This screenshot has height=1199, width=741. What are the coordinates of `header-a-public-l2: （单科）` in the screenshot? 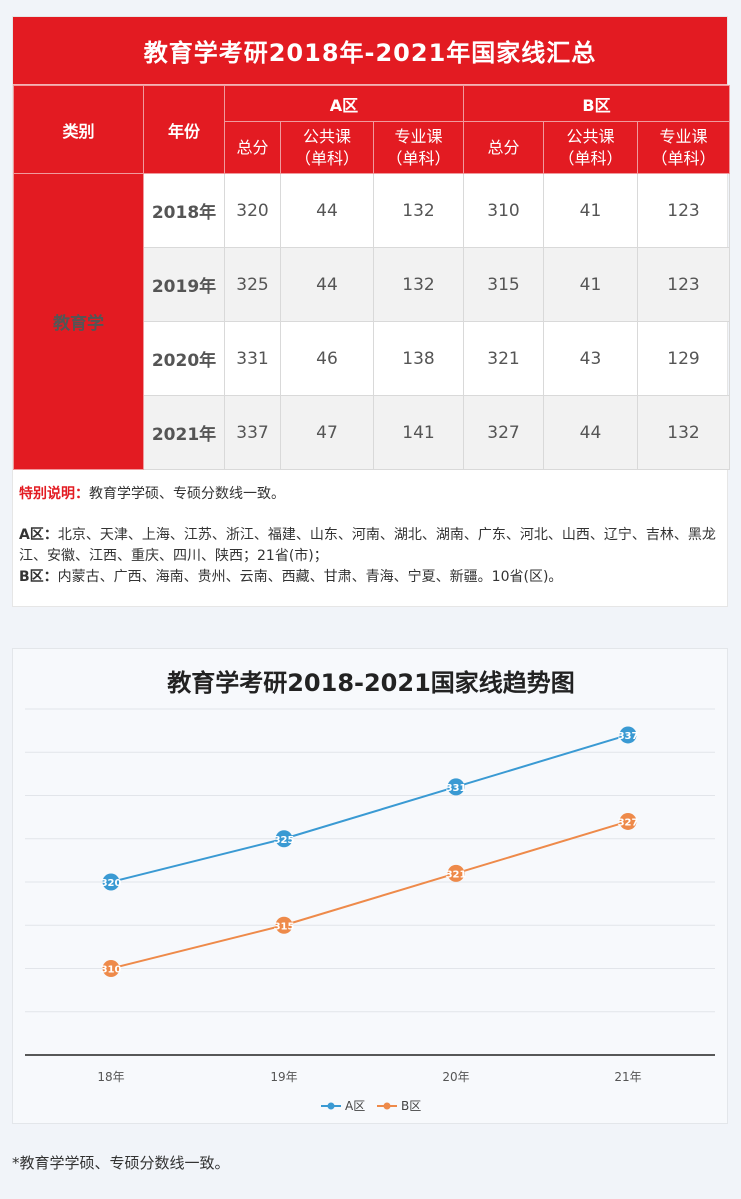 It's located at (326, 158).